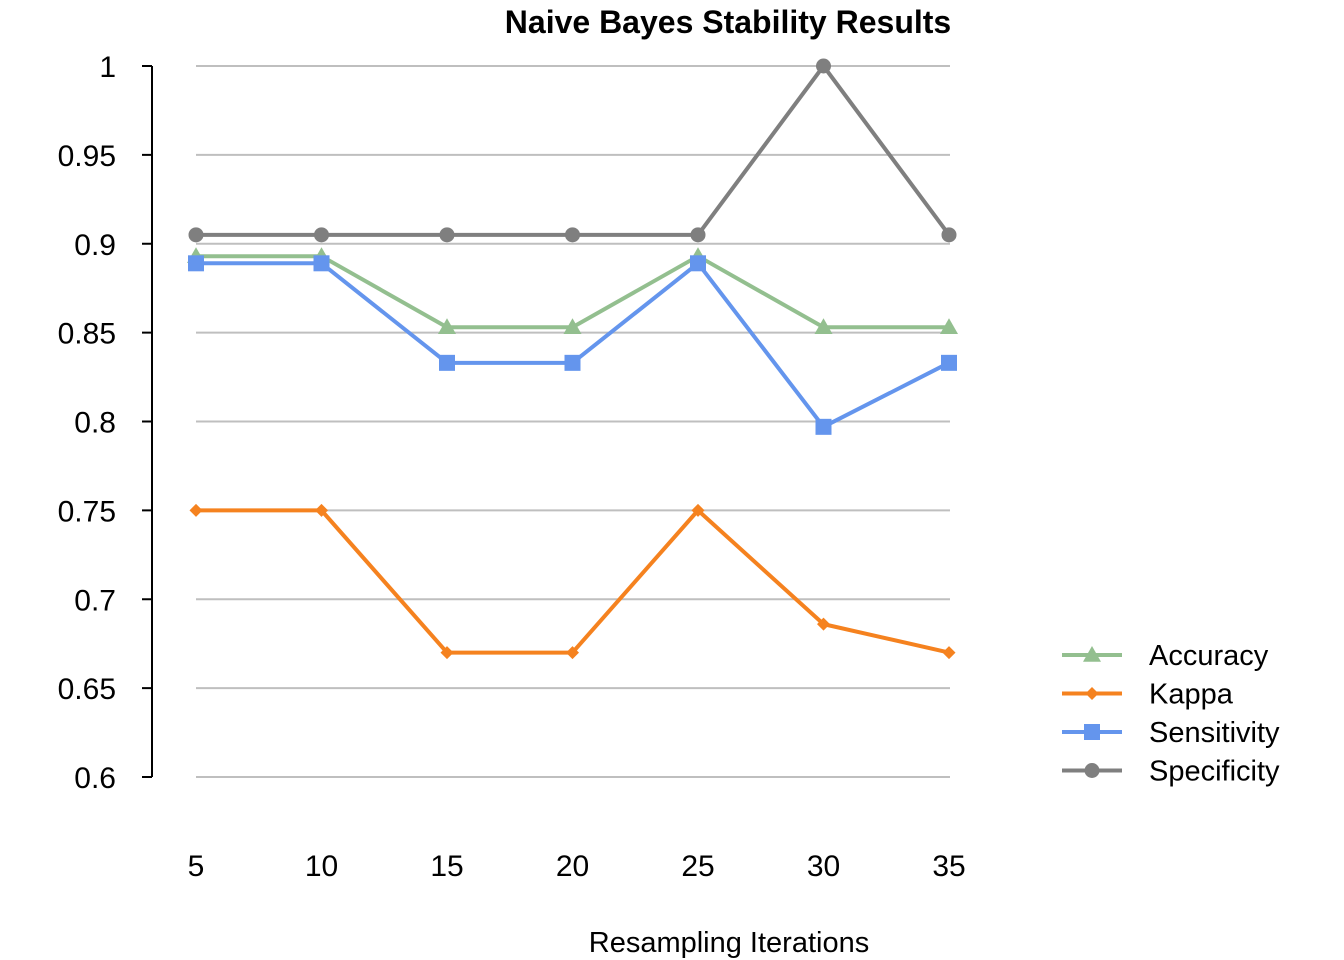  Describe the element at coordinates (572, 866) in the screenshot. I see `x-tick-label: 20` at that location.